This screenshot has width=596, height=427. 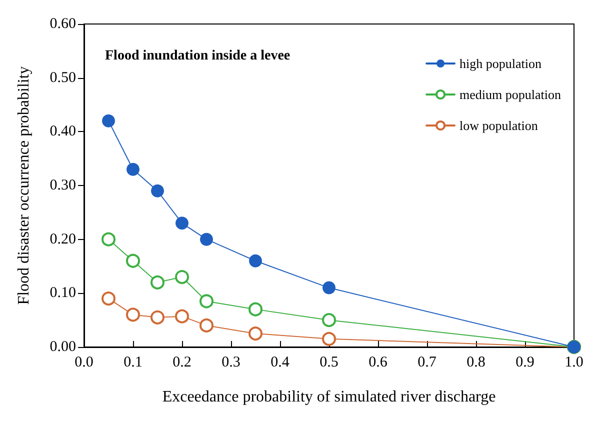 What do you see at coordinates (280, 362) in the screenshot?
I see `x-tick-label: 0.4` at bounding box center [280, 362].